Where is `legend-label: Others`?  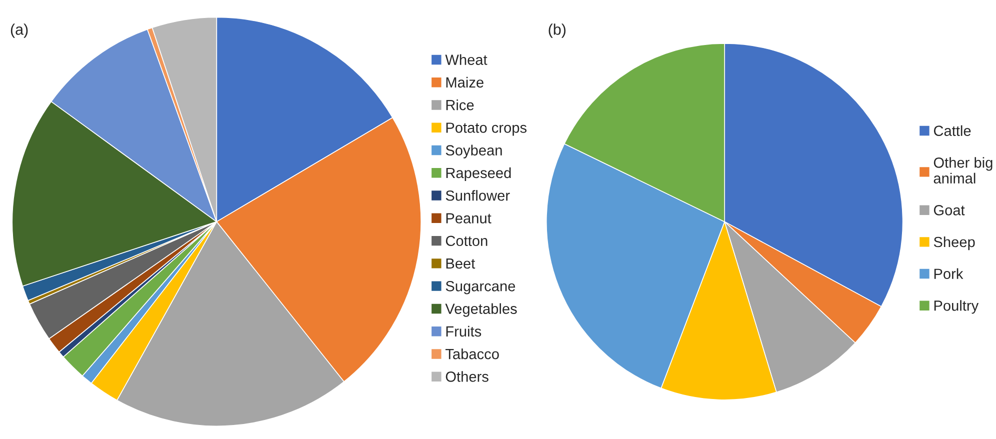 legend-label: Others is located at coordinates (467, 376).